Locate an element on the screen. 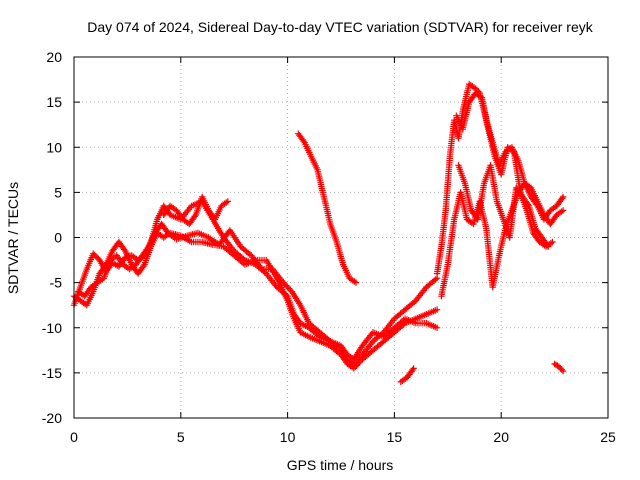  y-tick-label: -20 is located at coordinates (52, 418).